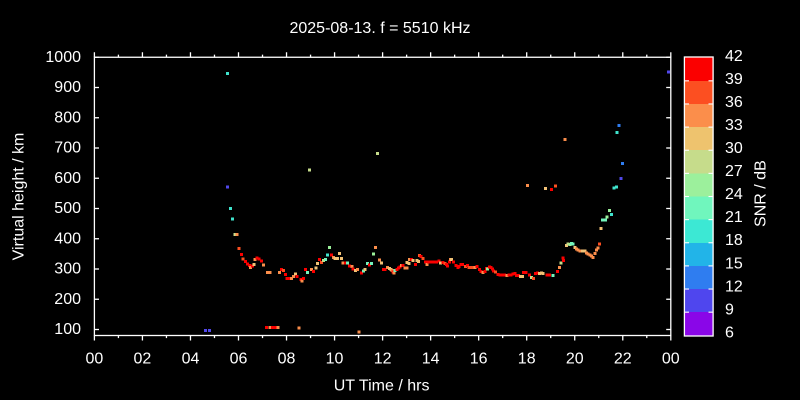 The width and height of the screenshot is (800, 400). What do you see at coordinates (382, 386) in the screenshot?
I see `svg-text: UT Time / hrs` at bounding box center [382, 386].